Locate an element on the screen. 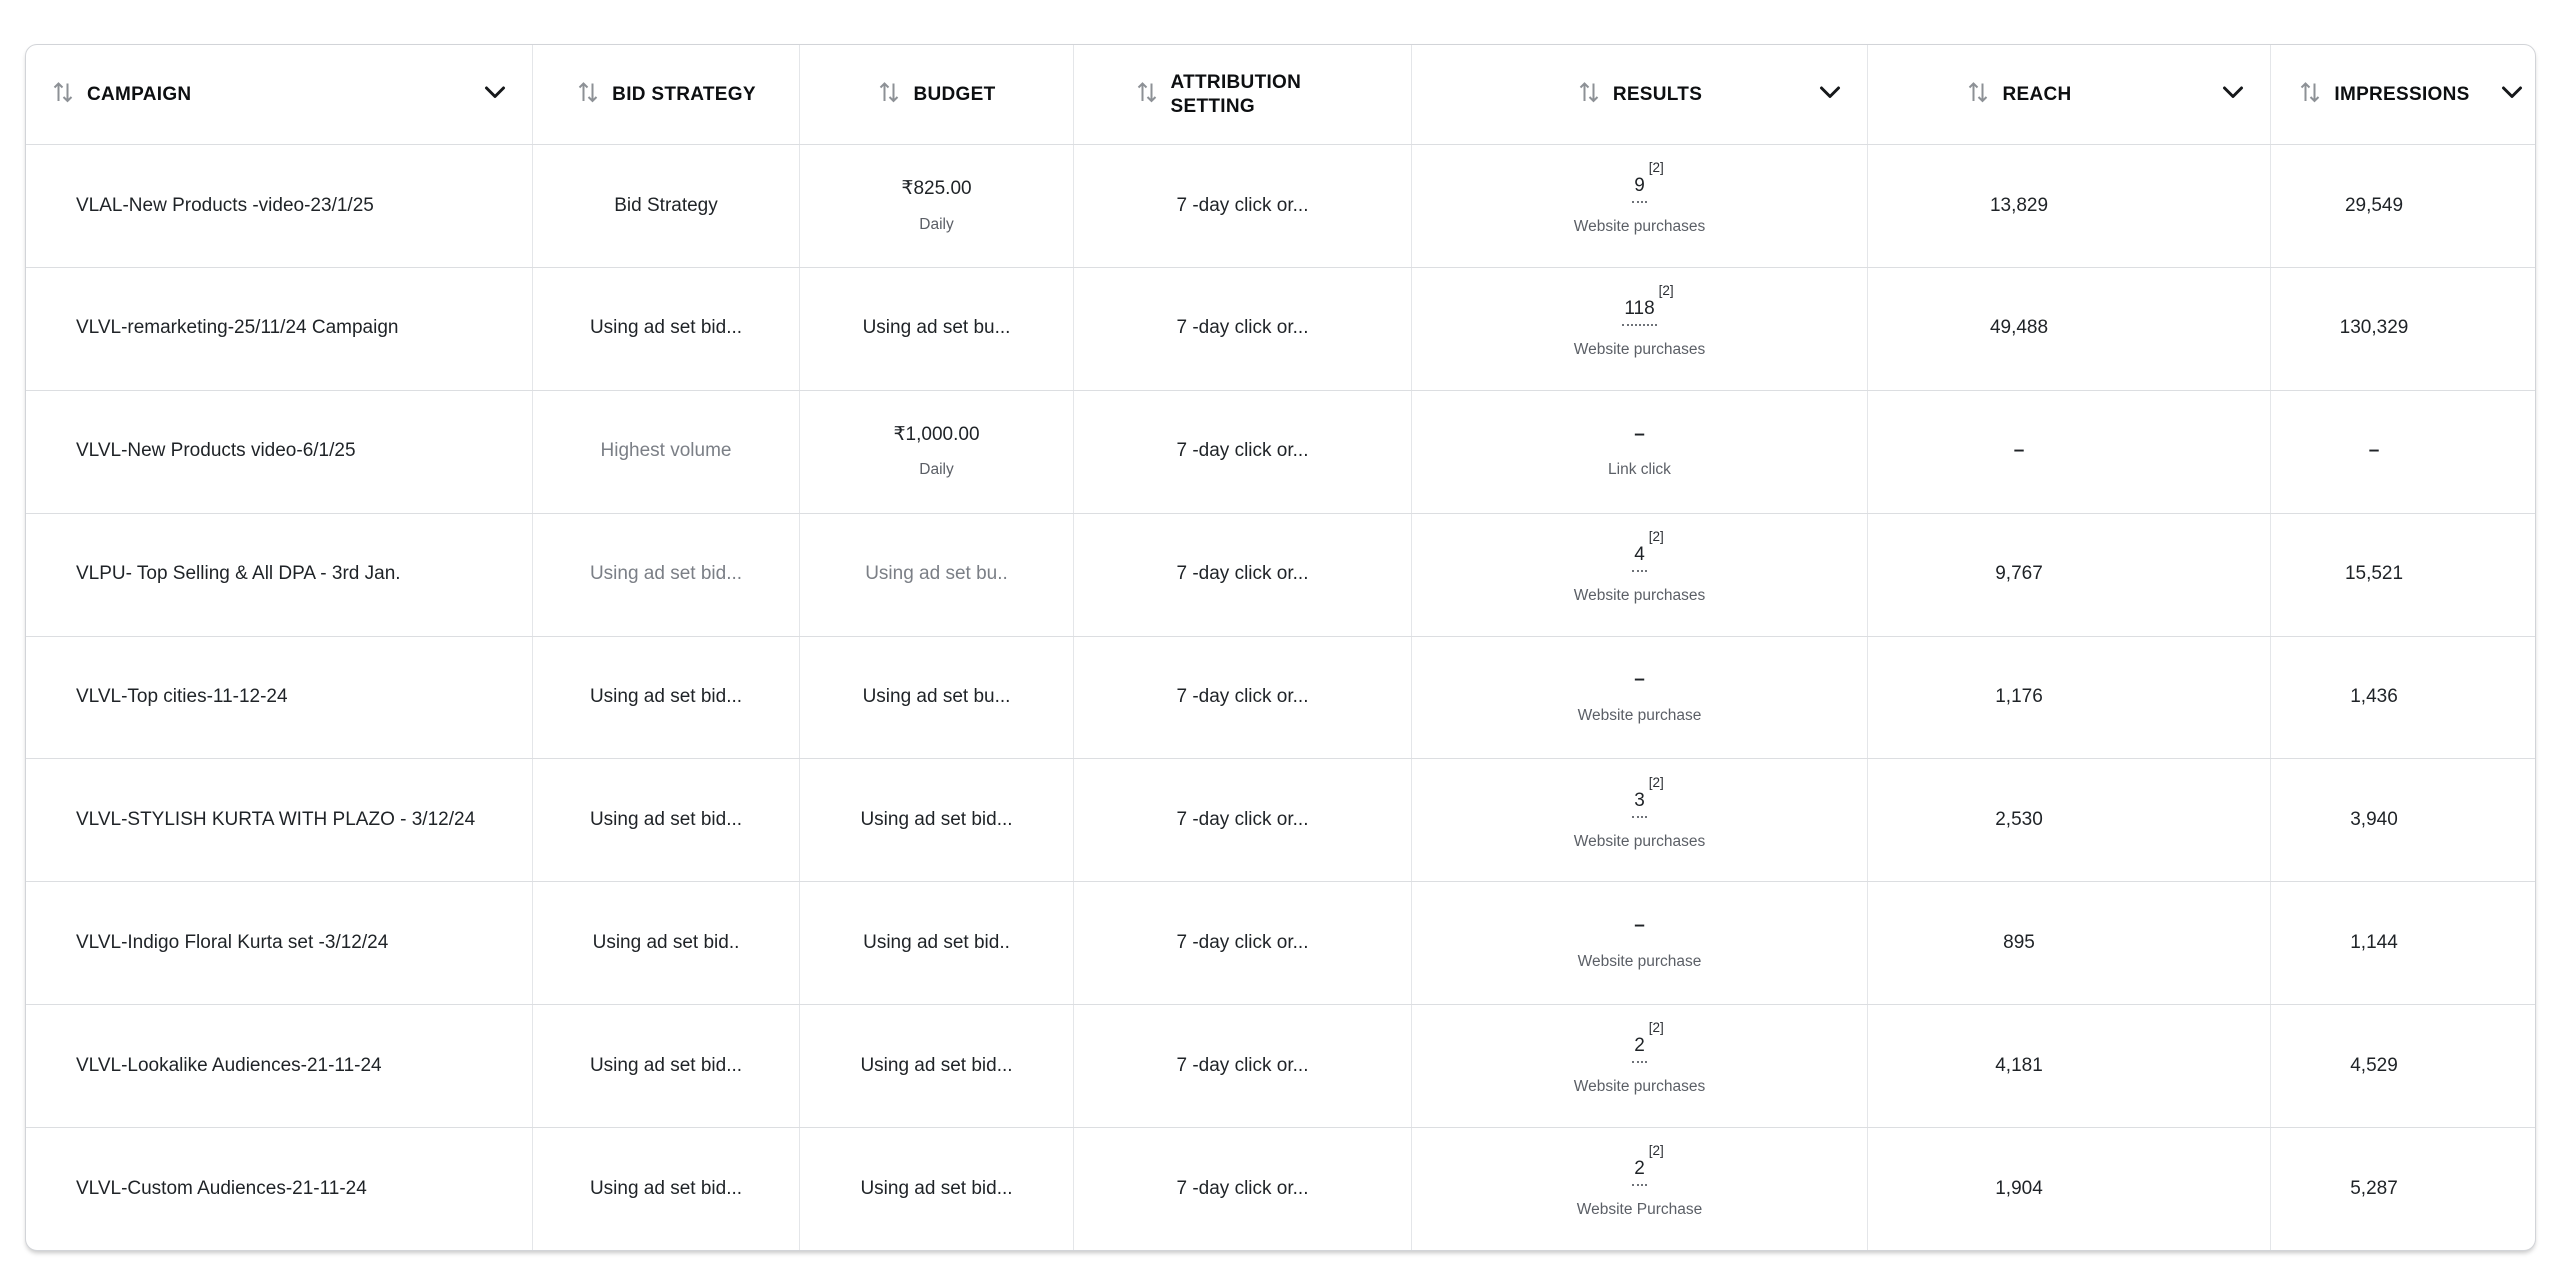 This screenshot has height=1287, width=2560. reach-value: 895 is located at coordinates (2019, 942).